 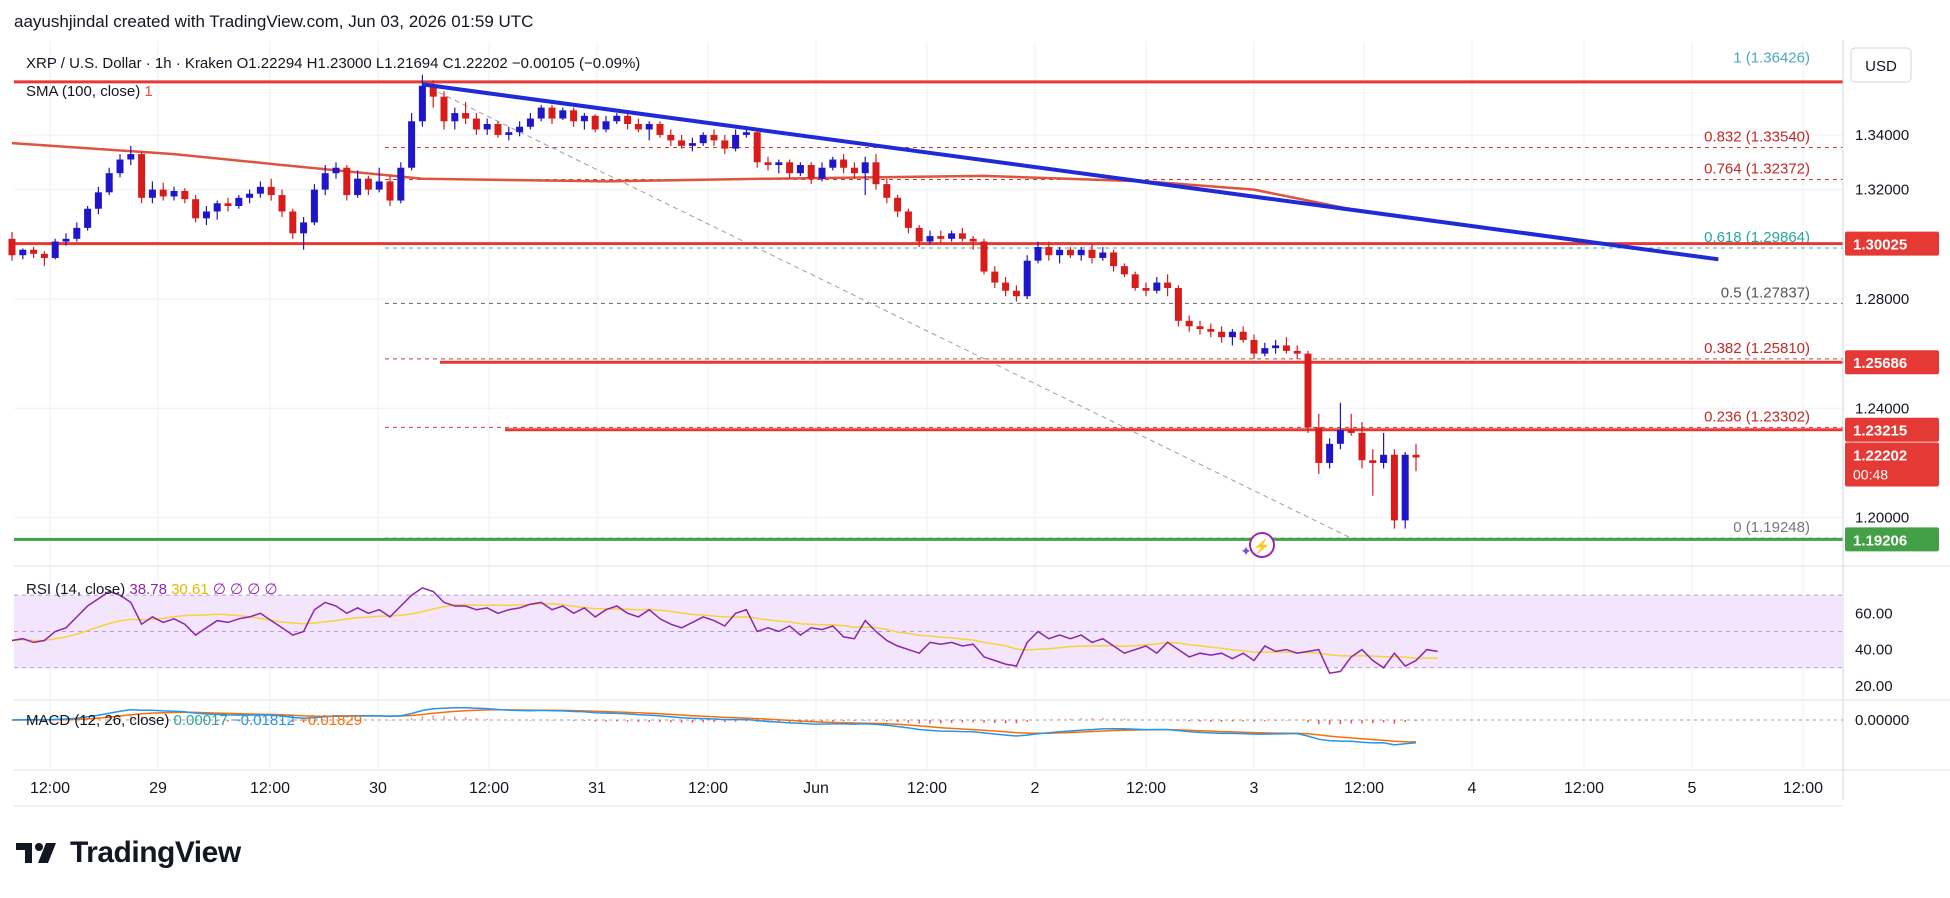 What do you see at coordinates (1882, 720) in the screenshot?
I see `macd-tick: 0.00000` at bounding box center [1882, 720].